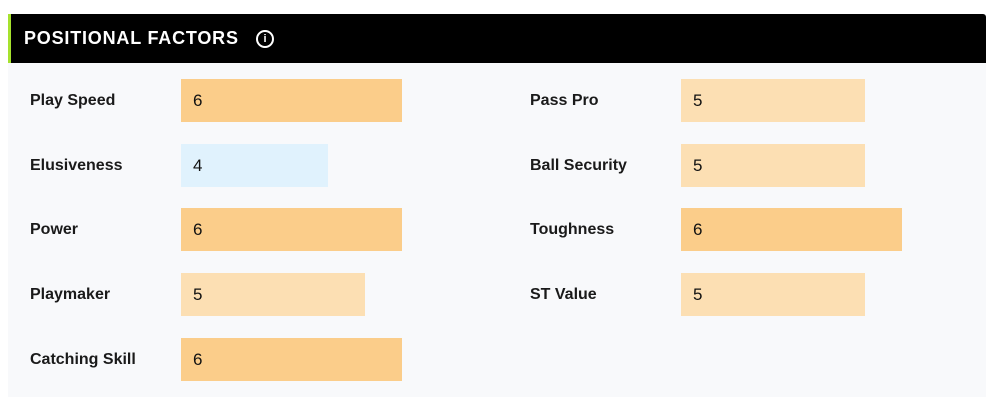 The height and width of the screenshot is (403, 997). What do you see at coordinates (83, 360) in the screenshot?
I see `factor-label: Catching Skill` at bounding box center [83, 360].